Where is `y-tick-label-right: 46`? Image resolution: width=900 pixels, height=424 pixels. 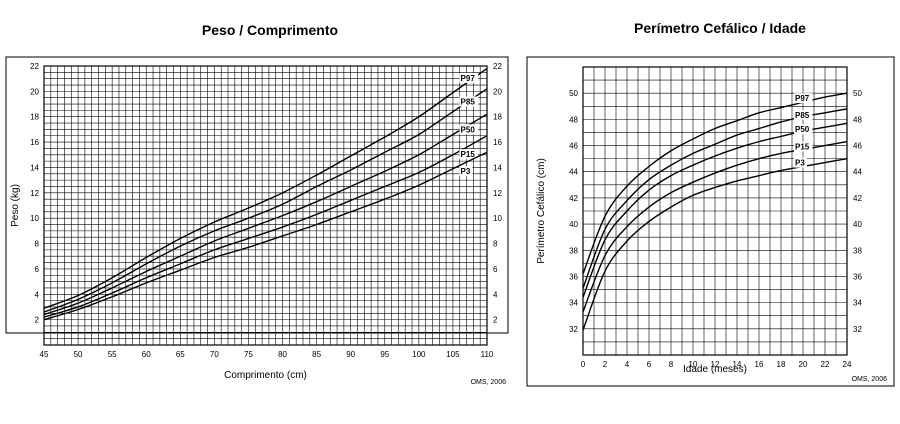 y-tick-label-right: 46 is located at coordinates (857, 146).